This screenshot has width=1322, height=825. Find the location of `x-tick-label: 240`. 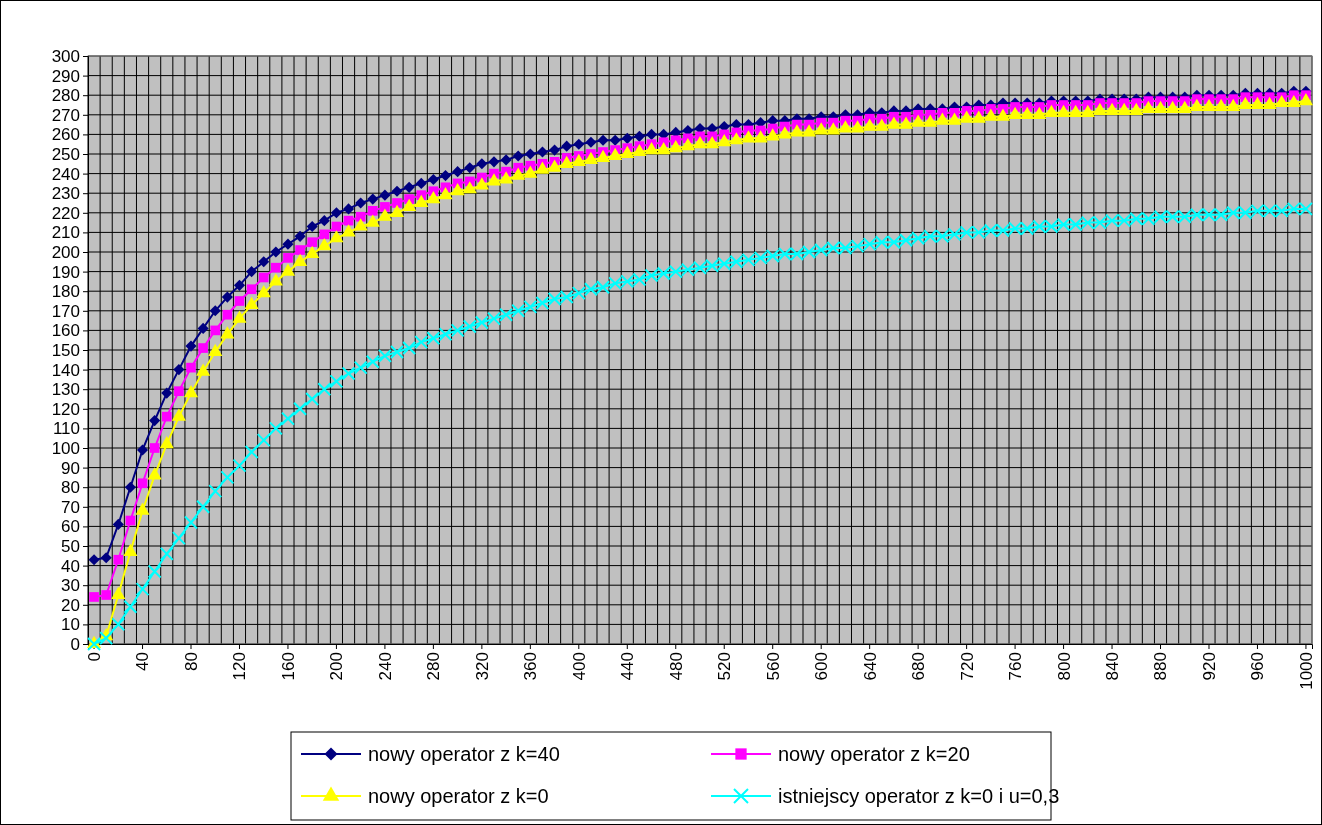

x-tick-label: 240 is located at coordinates (385, 666).